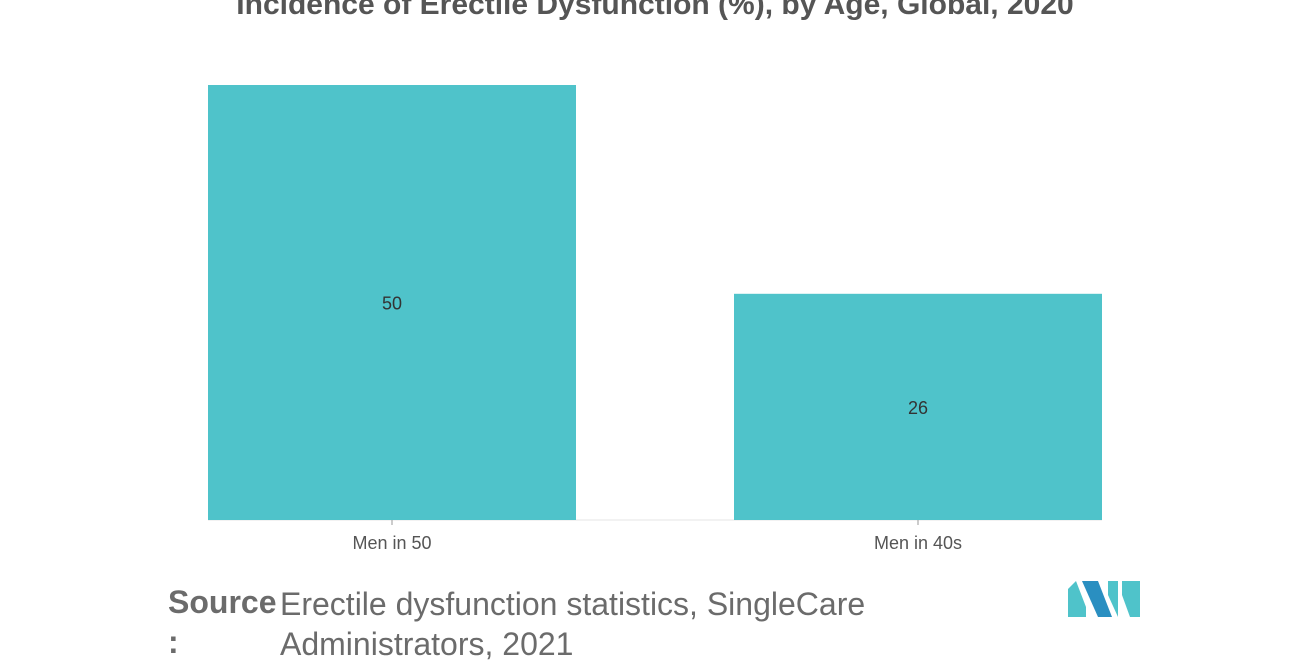 This screenshot has width=1310, height=664. I want to click on logo-right-shape-a, so click(1113, 599).